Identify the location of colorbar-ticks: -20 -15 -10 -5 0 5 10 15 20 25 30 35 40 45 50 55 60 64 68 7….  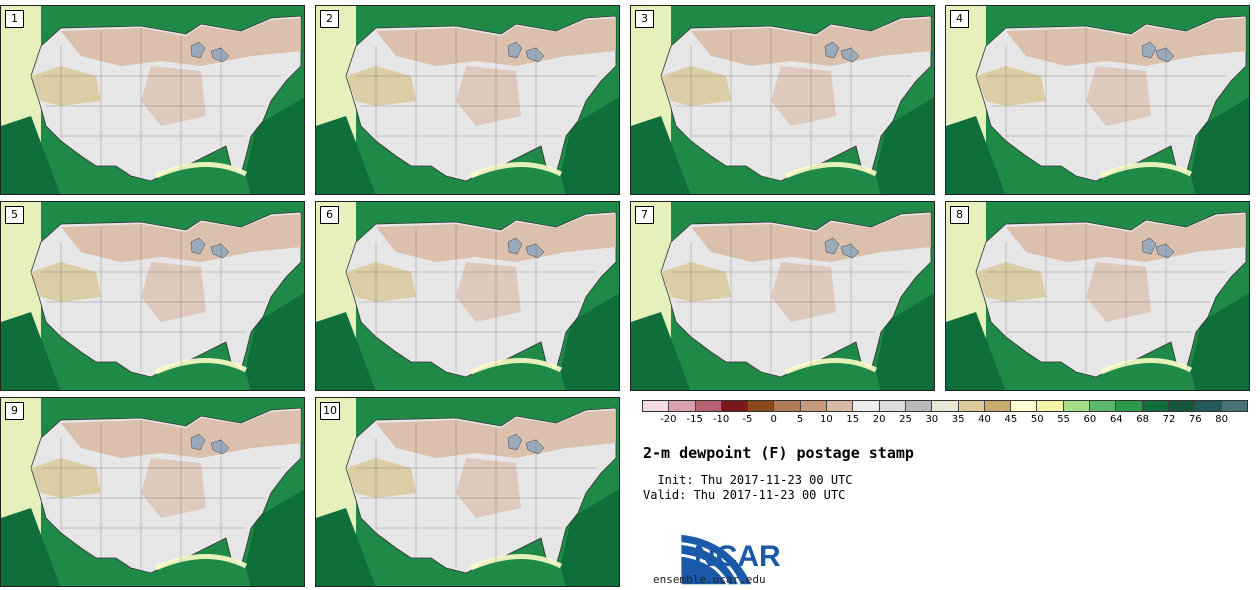
(945, 422).